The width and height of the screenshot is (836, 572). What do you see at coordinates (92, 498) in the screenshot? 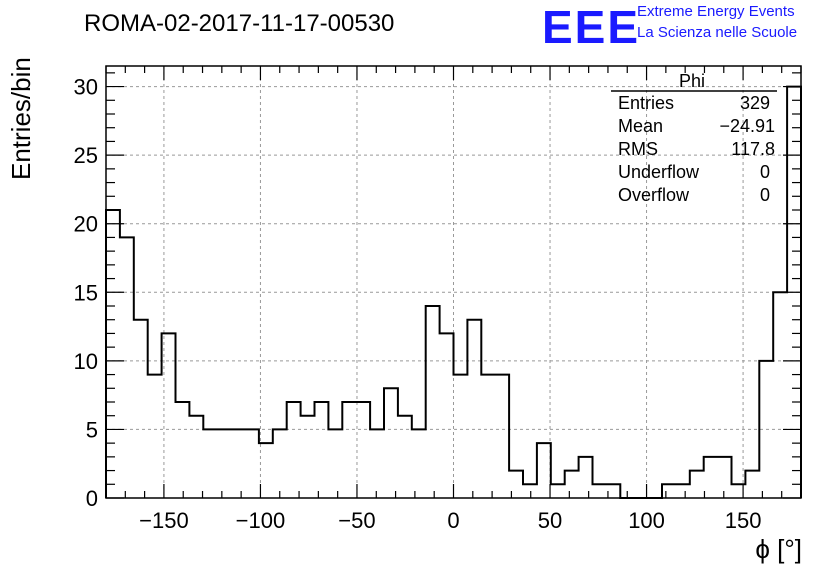
I see `y-tick-label: 0` at bounding box center [92, 498].